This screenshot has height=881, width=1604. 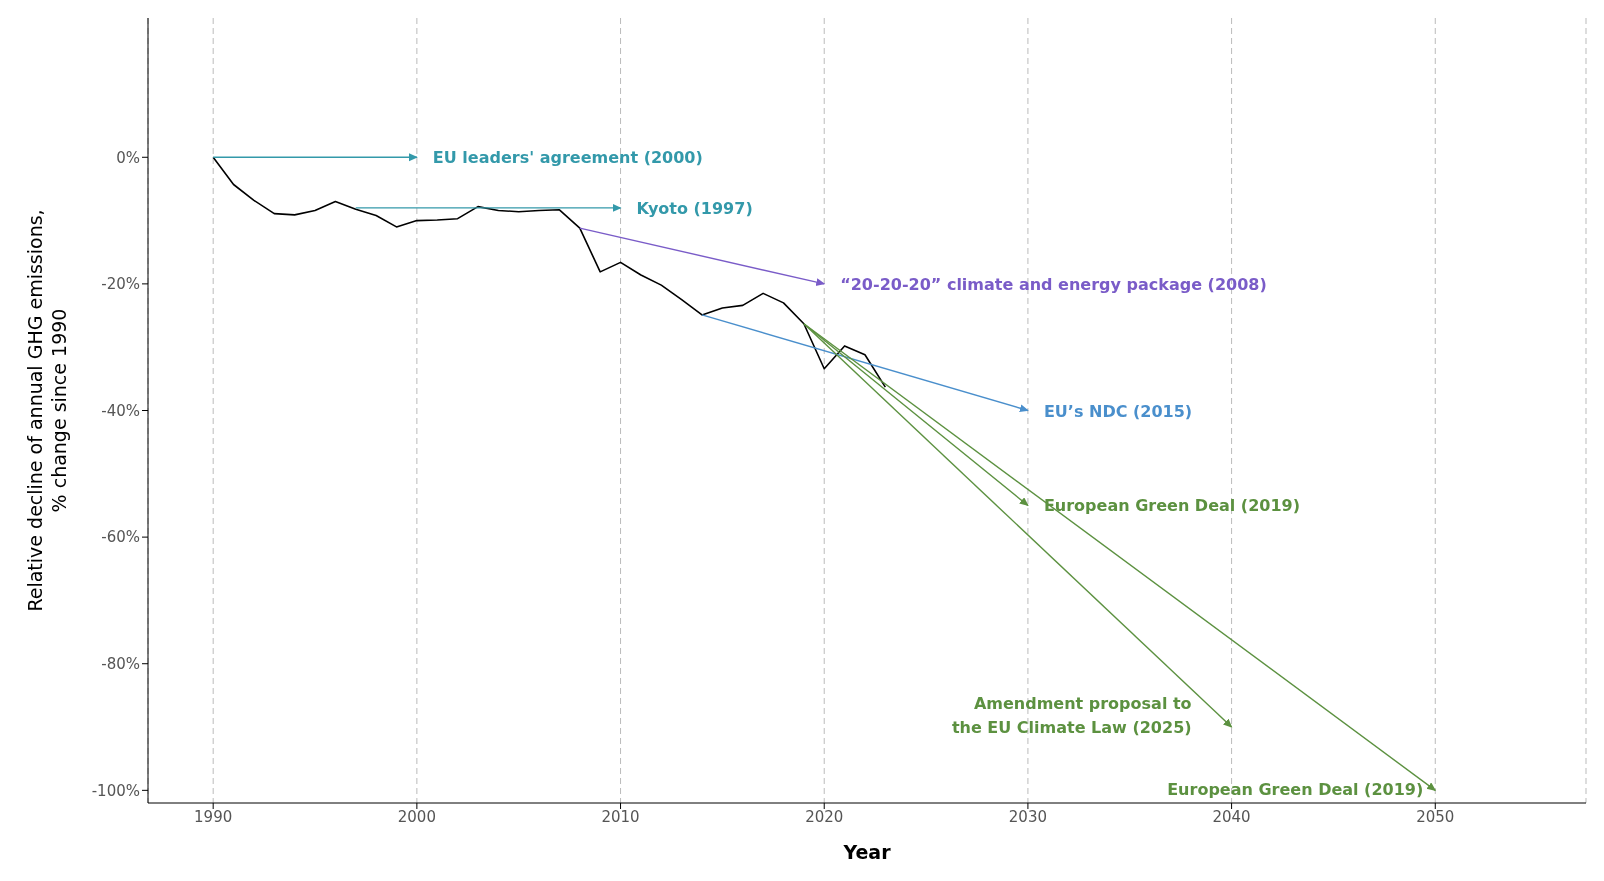 What do you see at coordinates (416, 816) in the screenshot?
I see `x-tick-label: 2000` at bounding box center [416, 816].